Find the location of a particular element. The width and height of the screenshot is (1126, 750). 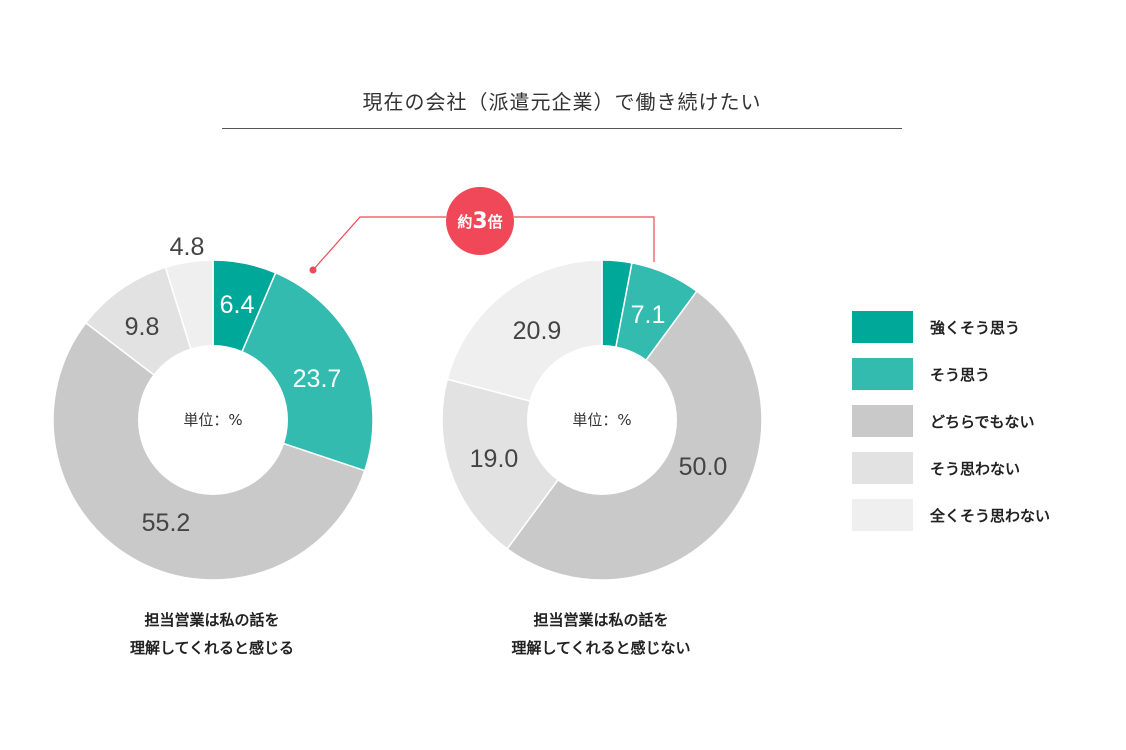

legend-item: そう思わない is located at coordinates (951, 468).